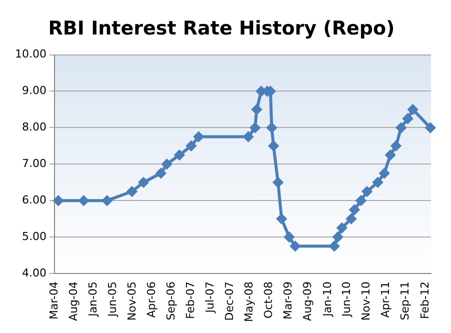  I want to click on x-tick-label: Jul-07, so click(209, 297).